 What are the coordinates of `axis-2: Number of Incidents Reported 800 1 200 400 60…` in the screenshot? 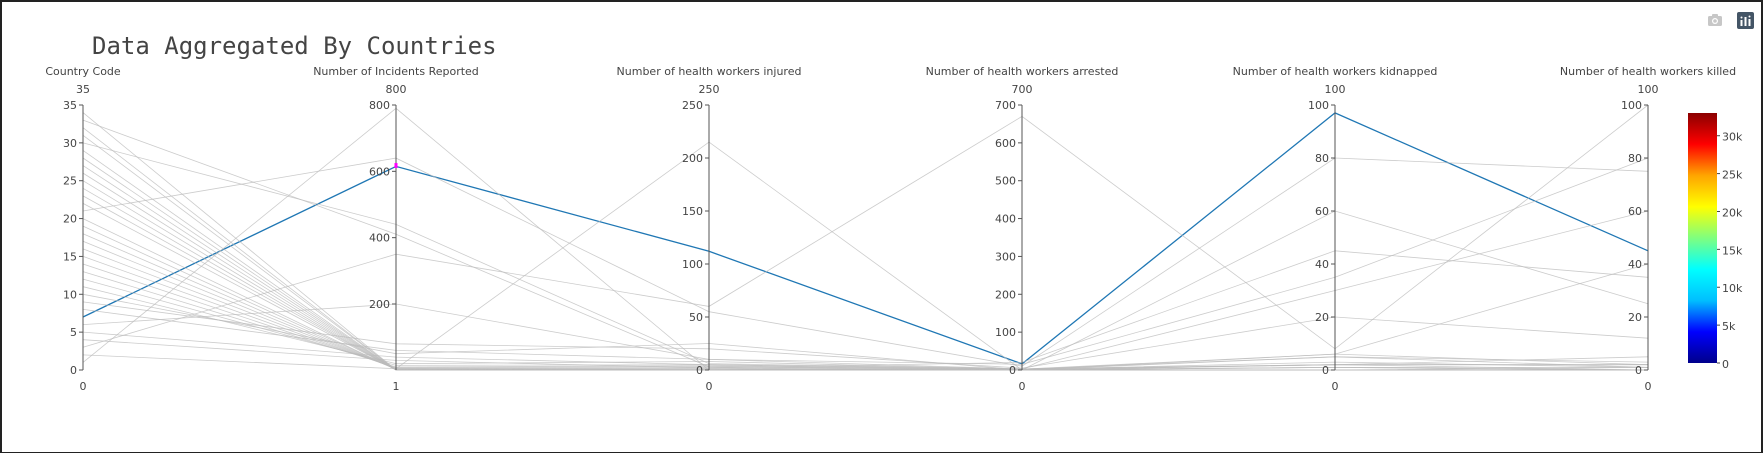 It's located at (396, 229).